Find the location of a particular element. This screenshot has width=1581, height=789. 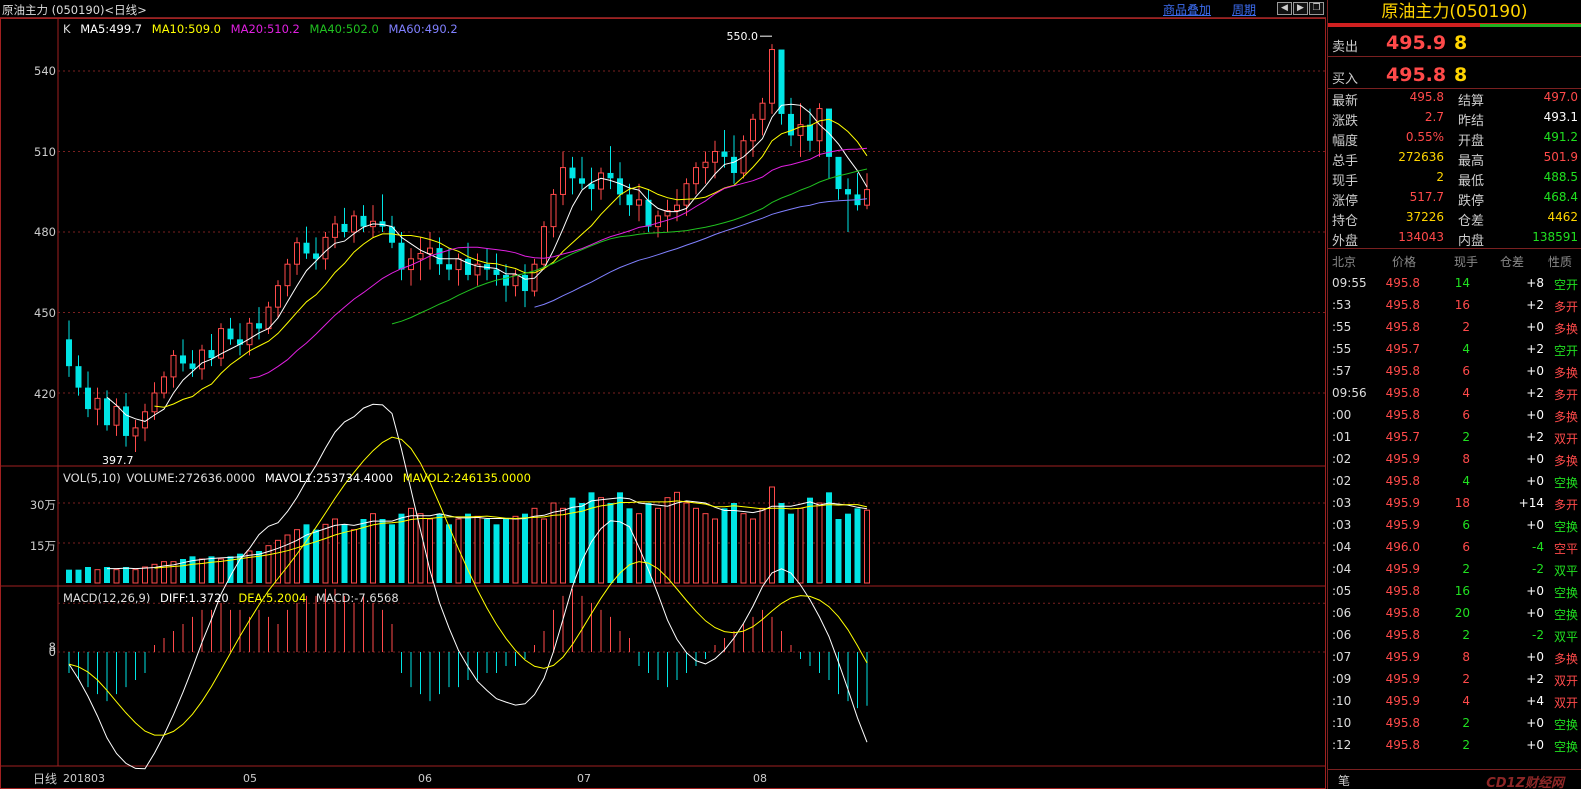

tick-row: :05 495.8 16 +0 空换 is located at coordinates (1454, 592).